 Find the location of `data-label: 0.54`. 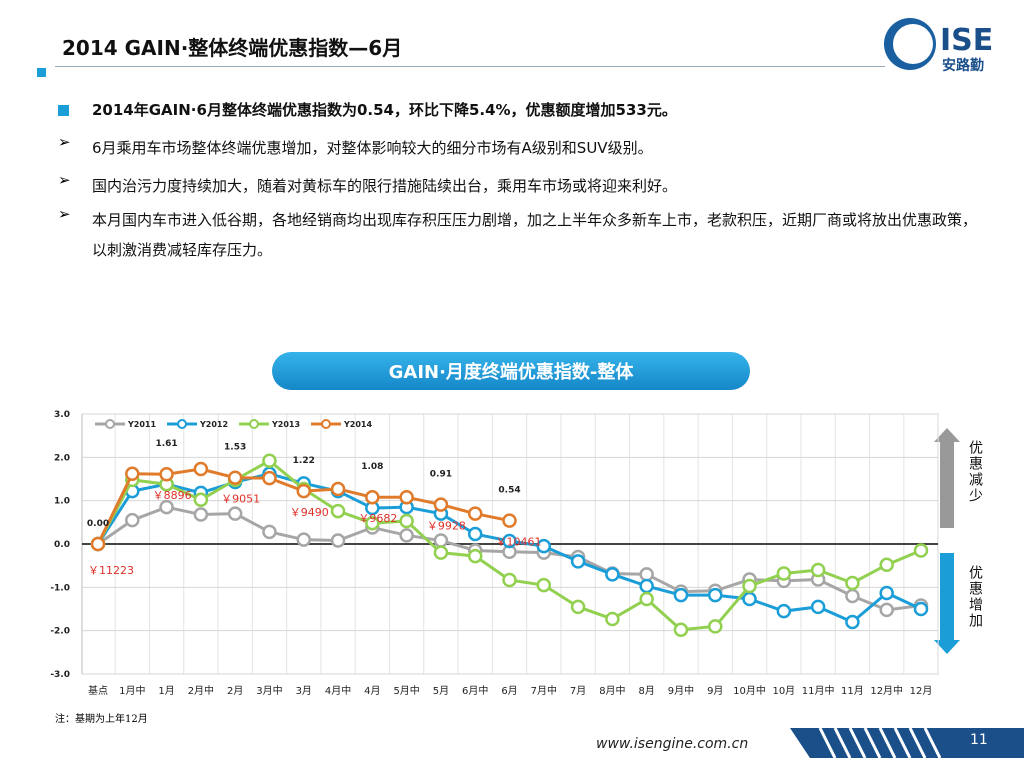

data-label: 0.54 is located at coordinates (509, 491).